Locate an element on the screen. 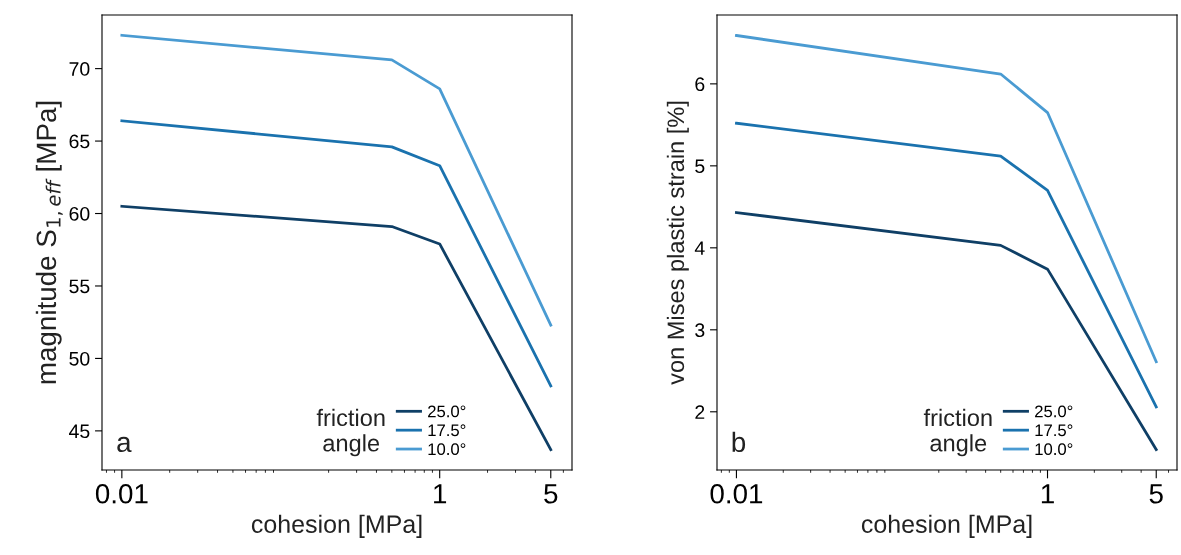 This screenshot has width=1181, height=555. y-tick-label: 70 is located at coordinates (79, 69).